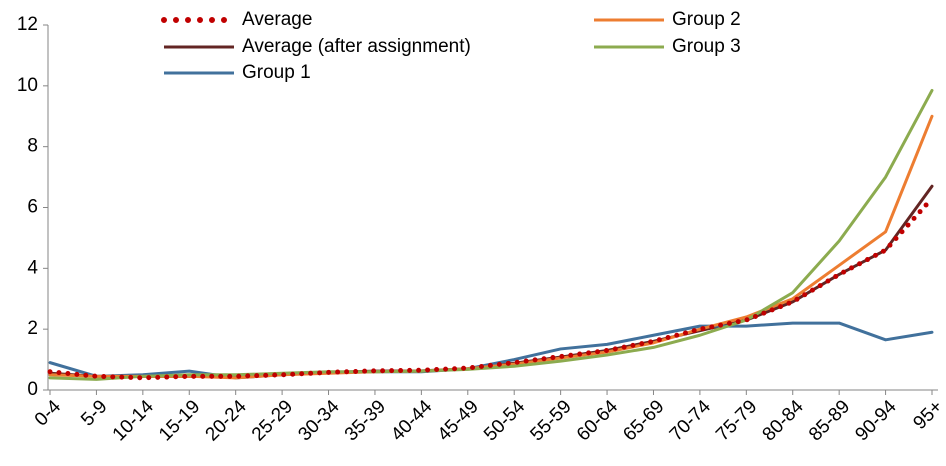  Describe the element at coordinates (179, 420) in the screenshot. I see `x-tick-label: 15-19` at that location.